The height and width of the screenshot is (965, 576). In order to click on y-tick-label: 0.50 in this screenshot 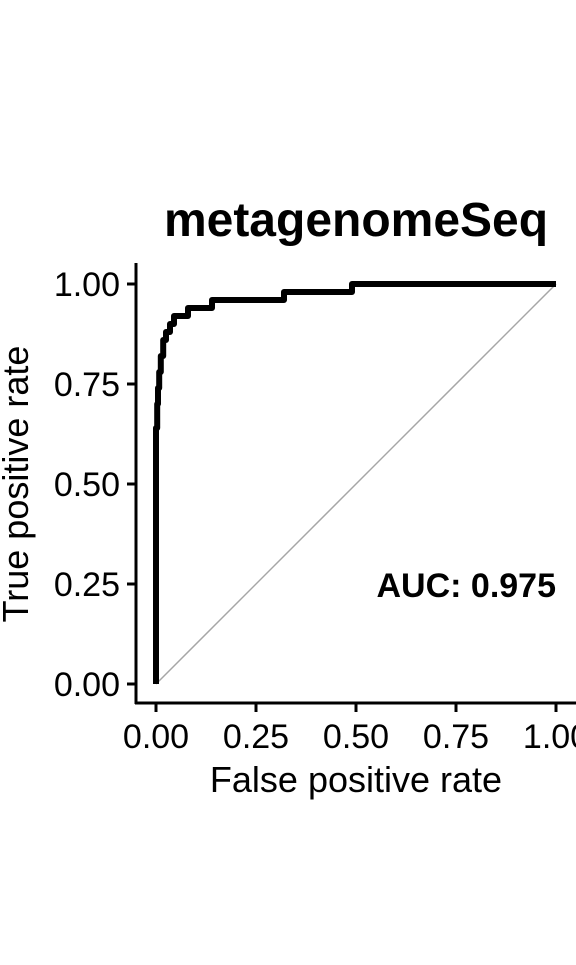, I will do `click(87, 485)`.